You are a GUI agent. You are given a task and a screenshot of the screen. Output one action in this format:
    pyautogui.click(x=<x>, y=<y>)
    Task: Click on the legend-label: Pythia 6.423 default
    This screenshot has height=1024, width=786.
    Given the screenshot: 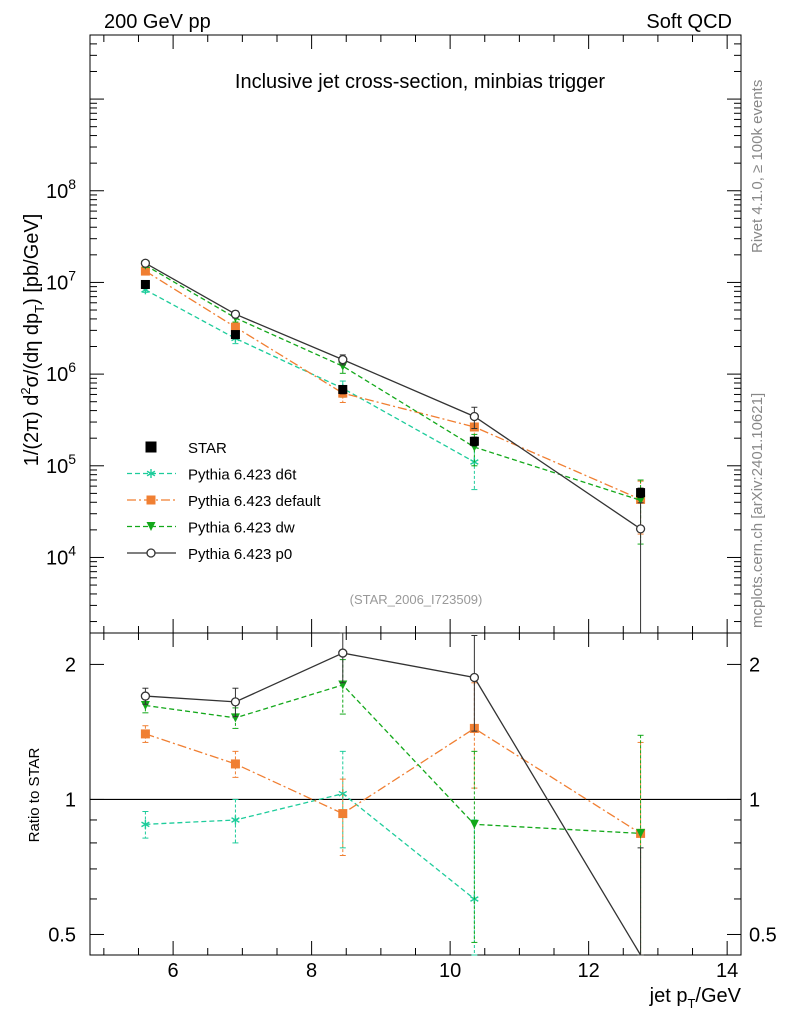 What is the action you would take?
    pyautogui.click(x=254, y=501)
    